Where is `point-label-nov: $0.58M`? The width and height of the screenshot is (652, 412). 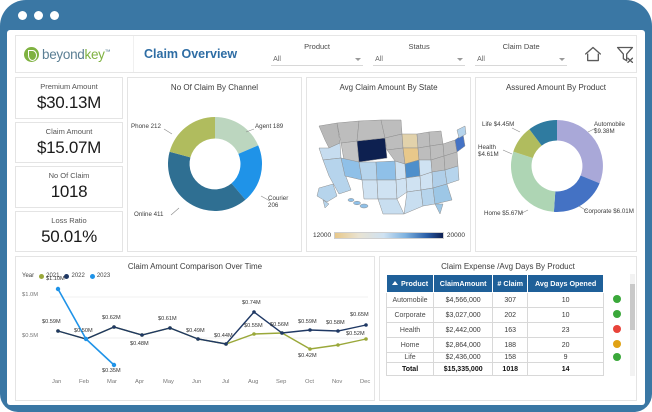
point-label-nov: $0.58M is located at coordinates (335, 323).